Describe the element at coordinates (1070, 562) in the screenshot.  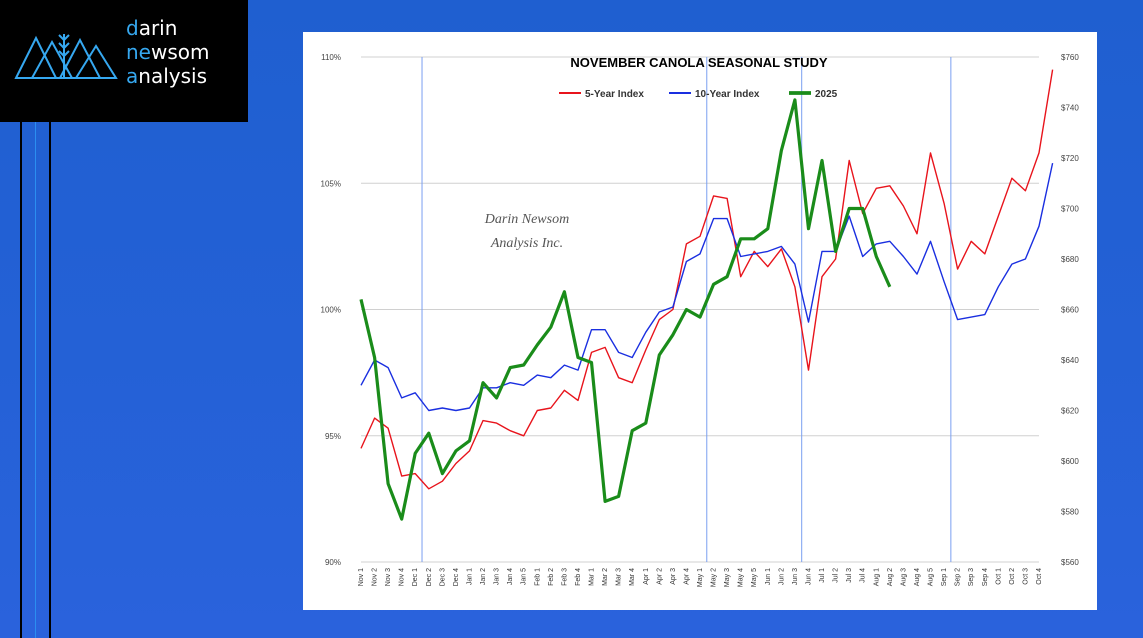
I see `y-right-tick-label: $560` at that location.